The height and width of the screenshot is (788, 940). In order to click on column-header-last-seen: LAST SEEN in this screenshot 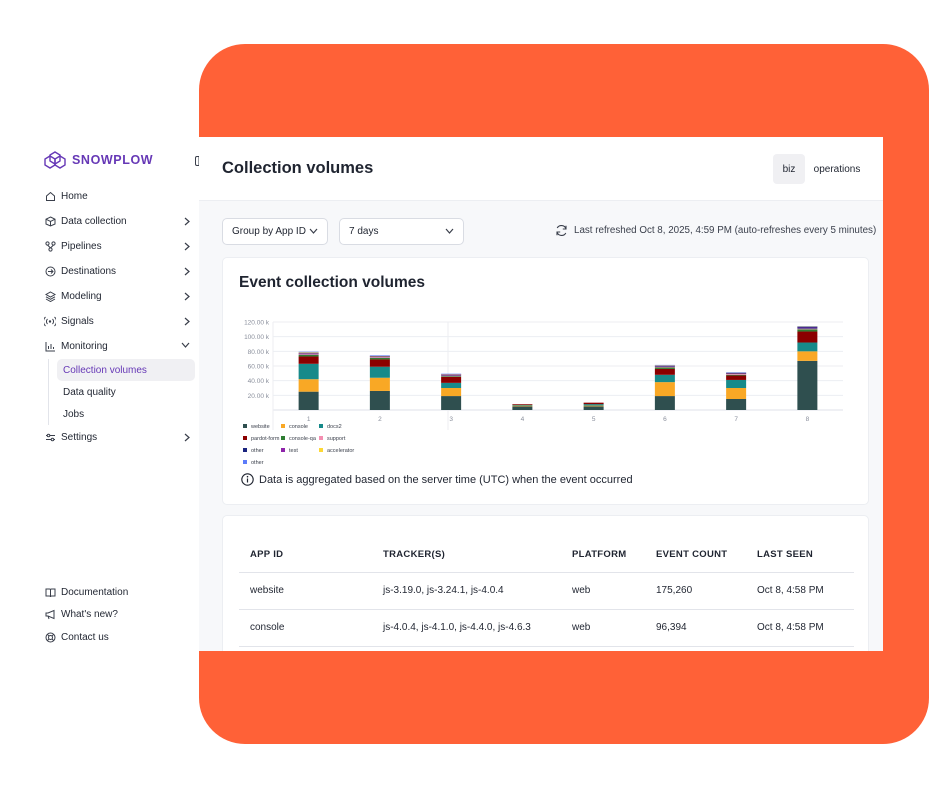, I will do `click(800, 555)`.